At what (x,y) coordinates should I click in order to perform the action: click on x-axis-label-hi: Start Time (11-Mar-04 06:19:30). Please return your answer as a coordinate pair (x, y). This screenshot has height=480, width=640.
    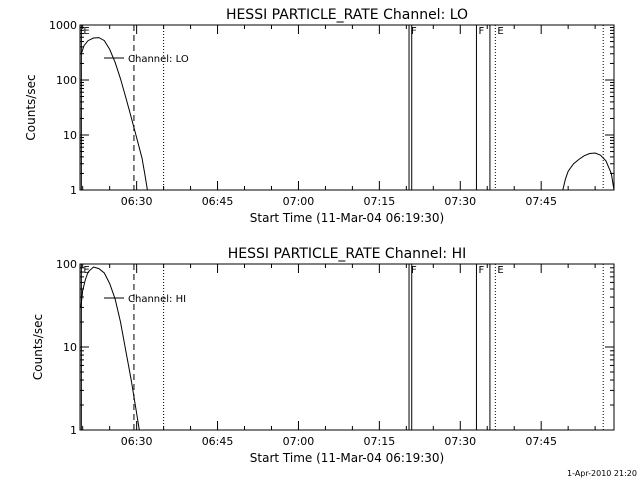
    Looking at the image, I should click on (347, 458).